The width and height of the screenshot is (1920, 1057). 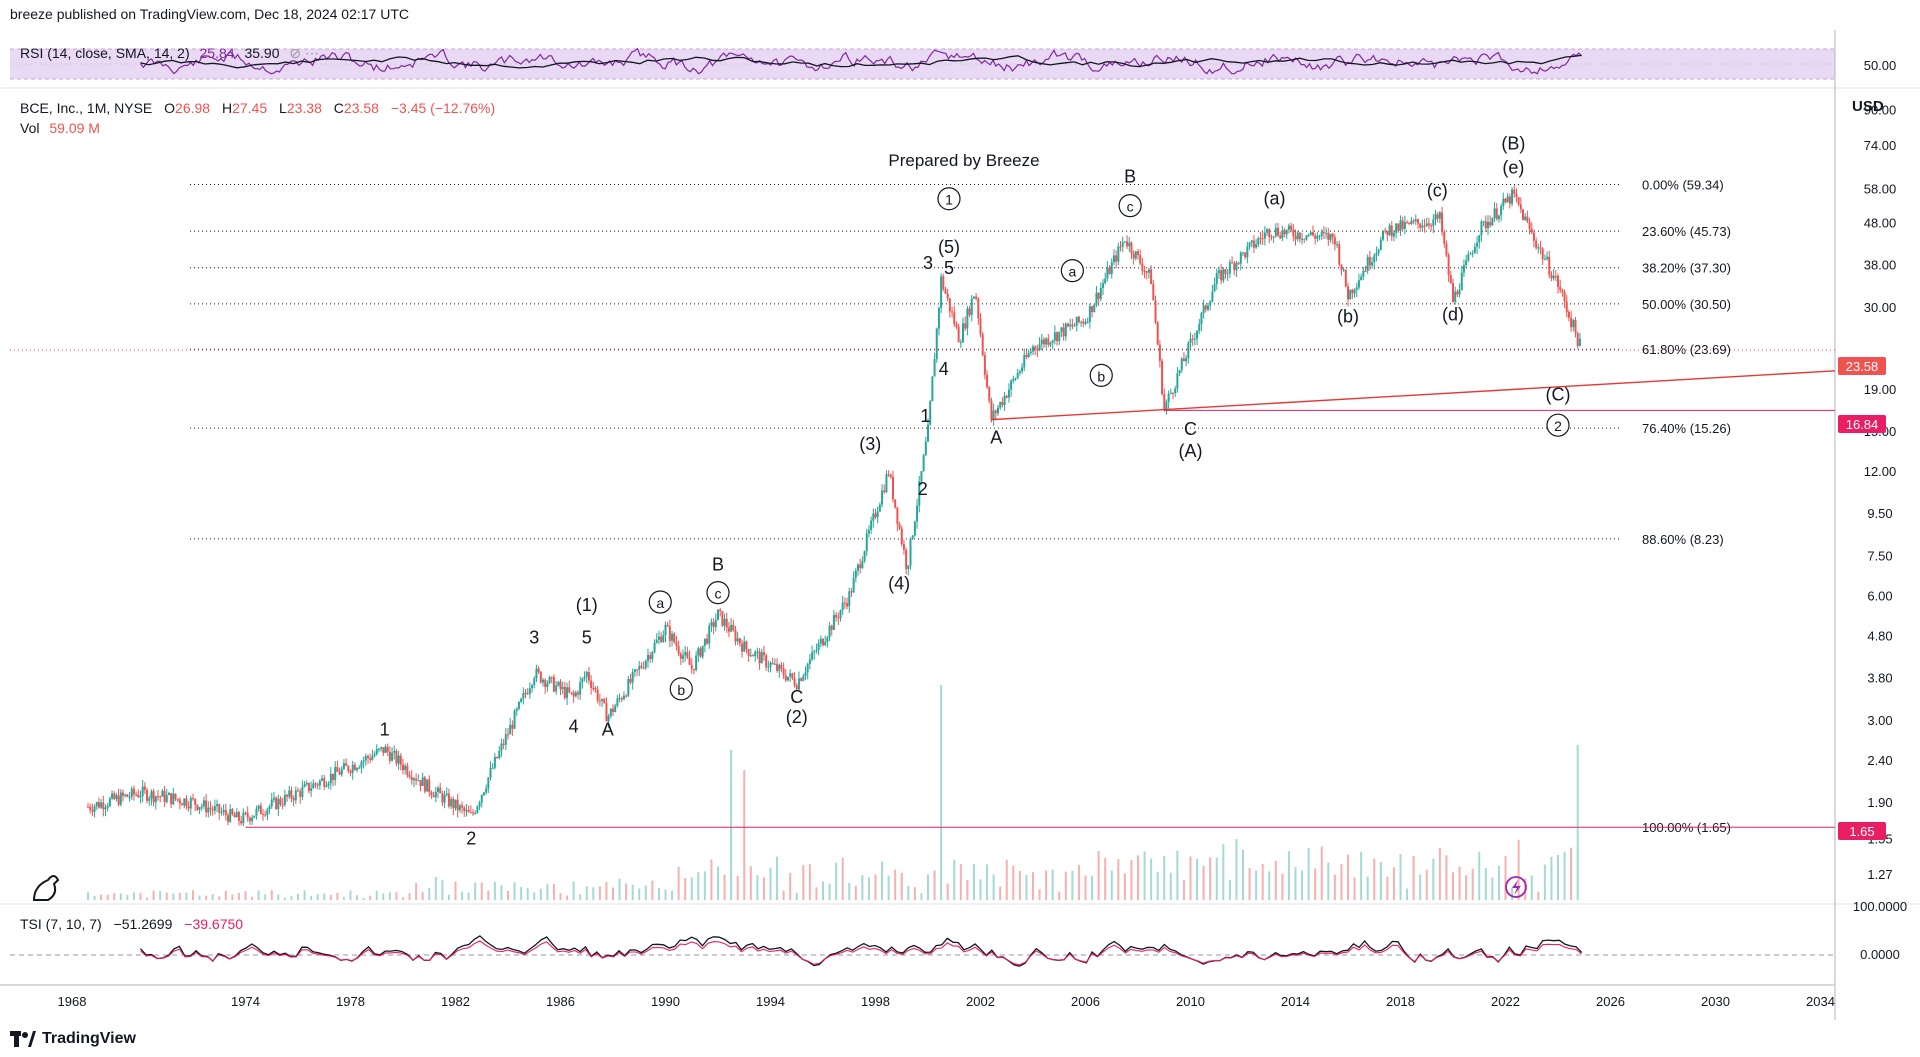 I want to click on time-axis-tick: 1978, so click(x=350, y=1001).